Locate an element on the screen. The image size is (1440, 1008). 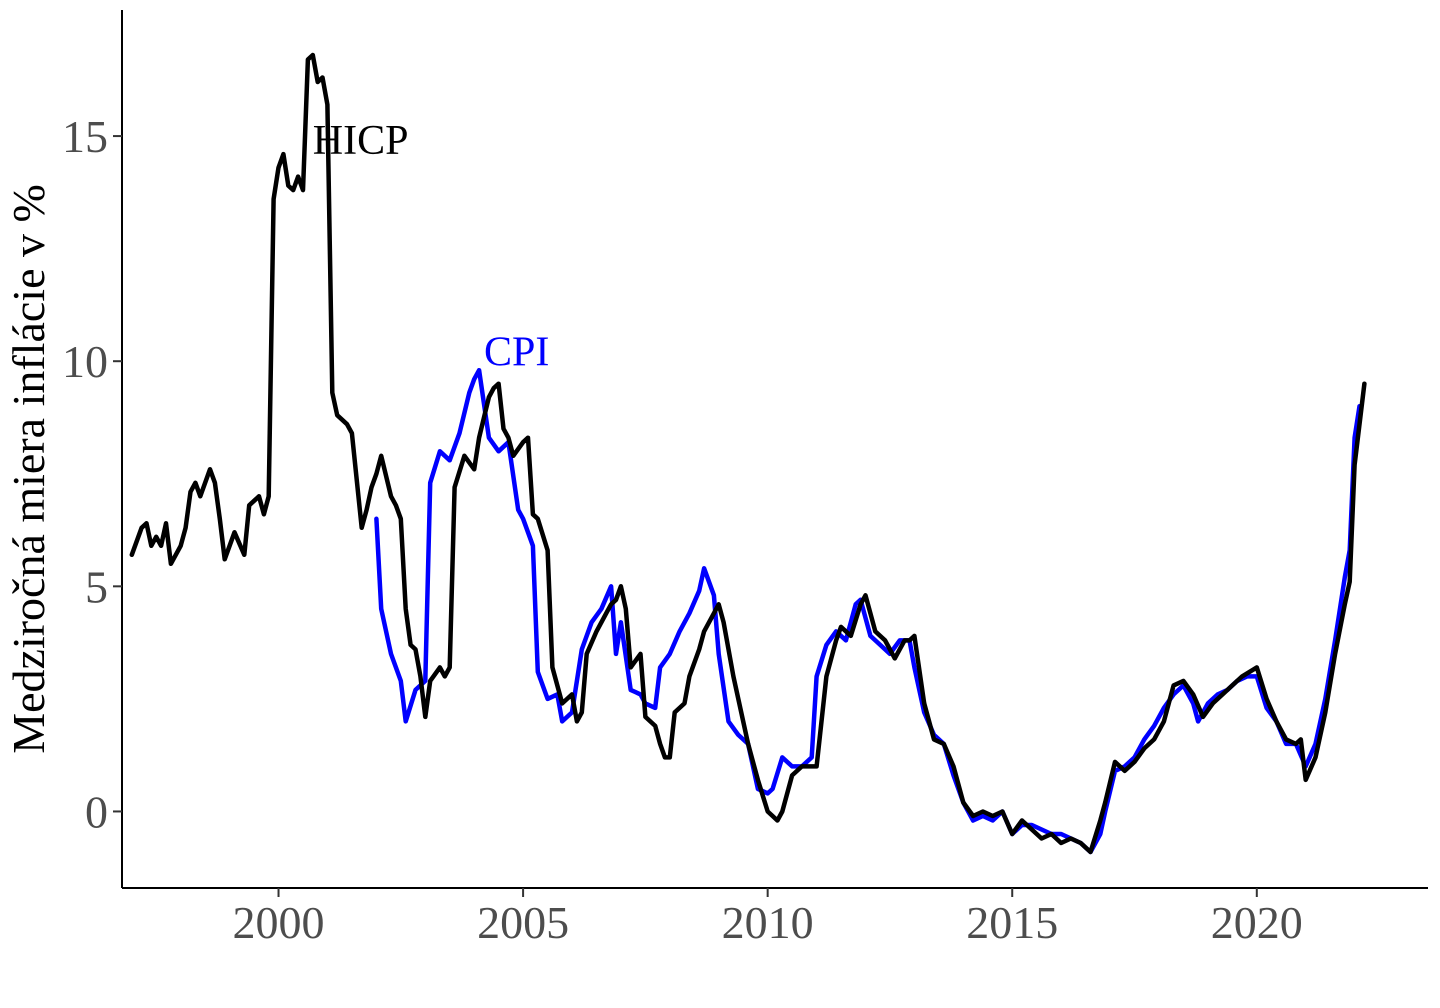
x-tick-label: 2015 is located at coordinates (1012, 922).